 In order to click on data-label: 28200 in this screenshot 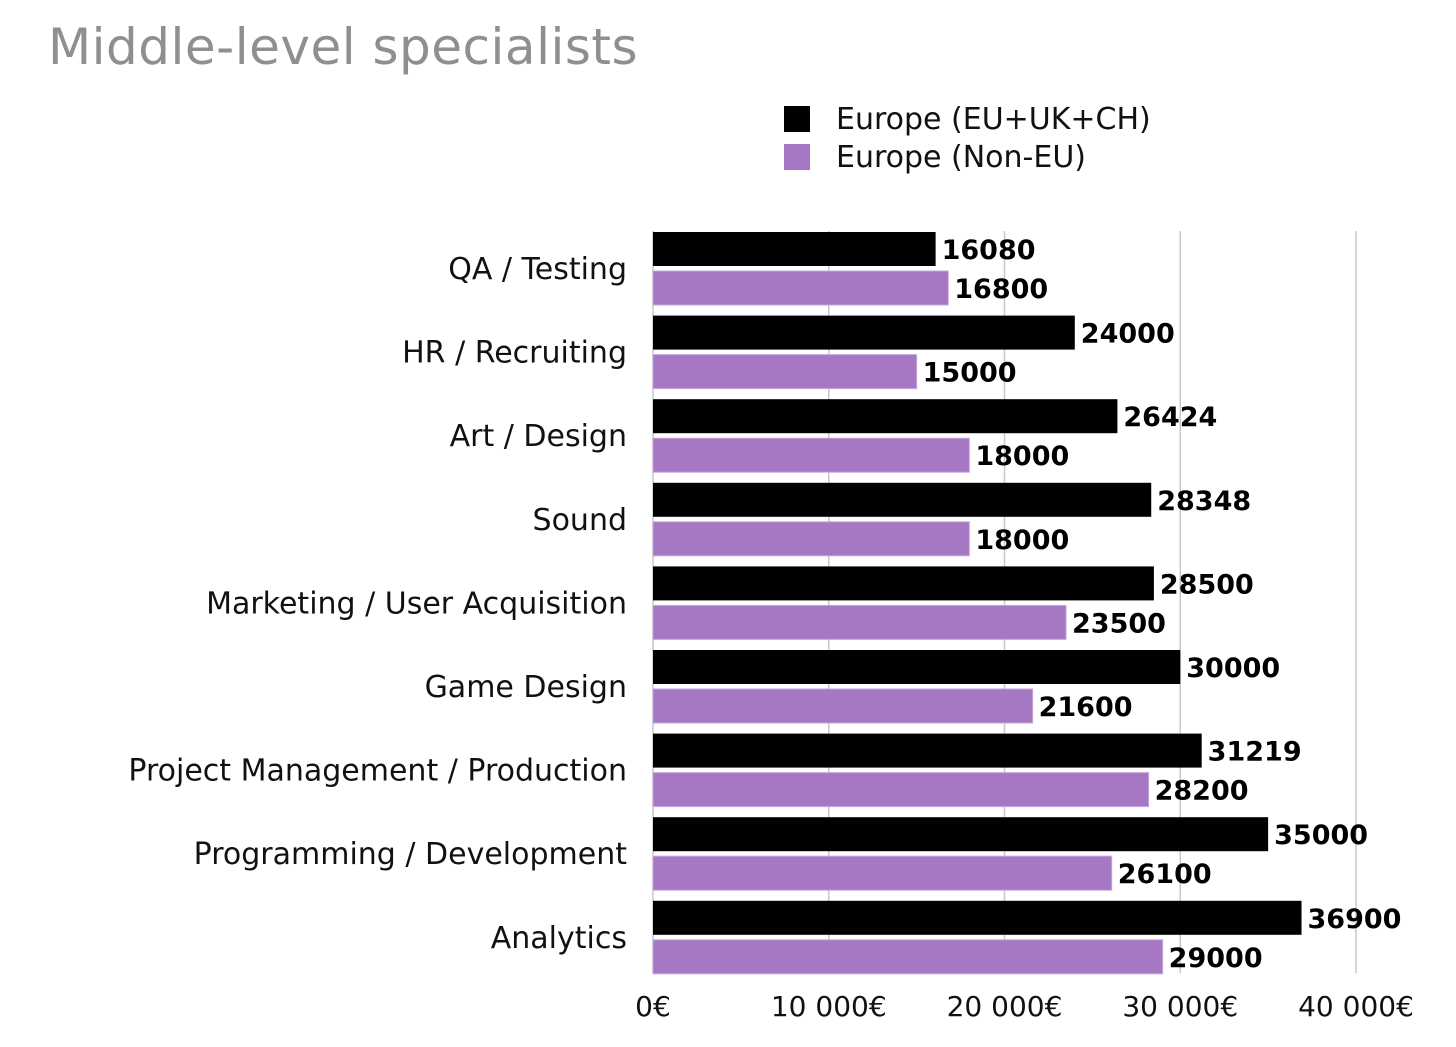, I will do `click(1202, 791)`.